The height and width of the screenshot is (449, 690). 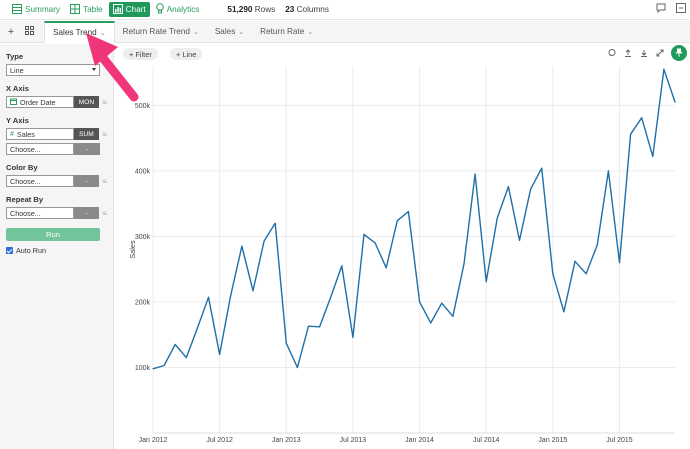 I want to click on help-icon: ?, so click(x=103, y=56).